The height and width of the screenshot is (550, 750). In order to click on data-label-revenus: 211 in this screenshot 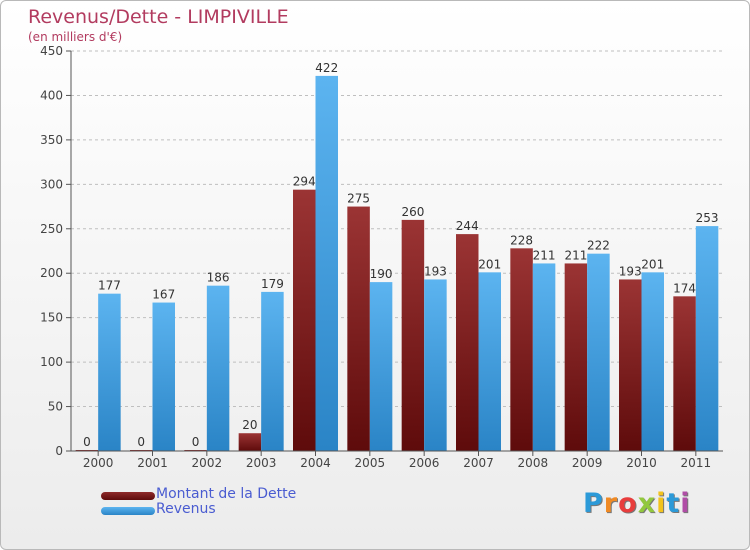, I will do `click(544, 255)`.